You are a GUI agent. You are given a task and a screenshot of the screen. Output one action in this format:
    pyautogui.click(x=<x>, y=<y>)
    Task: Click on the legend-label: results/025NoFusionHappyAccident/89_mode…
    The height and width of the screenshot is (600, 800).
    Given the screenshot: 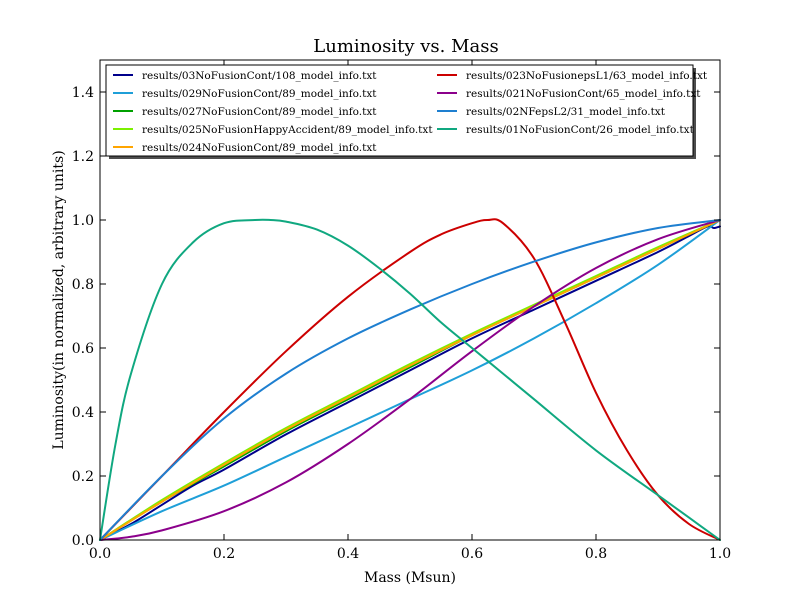 What is the action you would take?
    pyautogui.click(x=287, y=130)
    